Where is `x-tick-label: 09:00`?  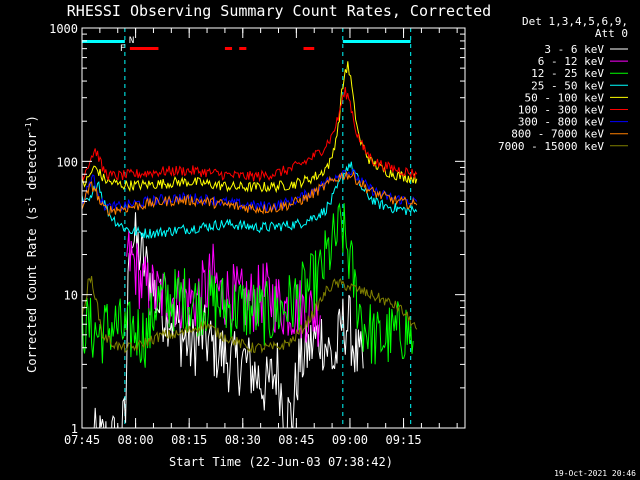
x-tick-label: 09:00 is located at coordinates (350, 440).